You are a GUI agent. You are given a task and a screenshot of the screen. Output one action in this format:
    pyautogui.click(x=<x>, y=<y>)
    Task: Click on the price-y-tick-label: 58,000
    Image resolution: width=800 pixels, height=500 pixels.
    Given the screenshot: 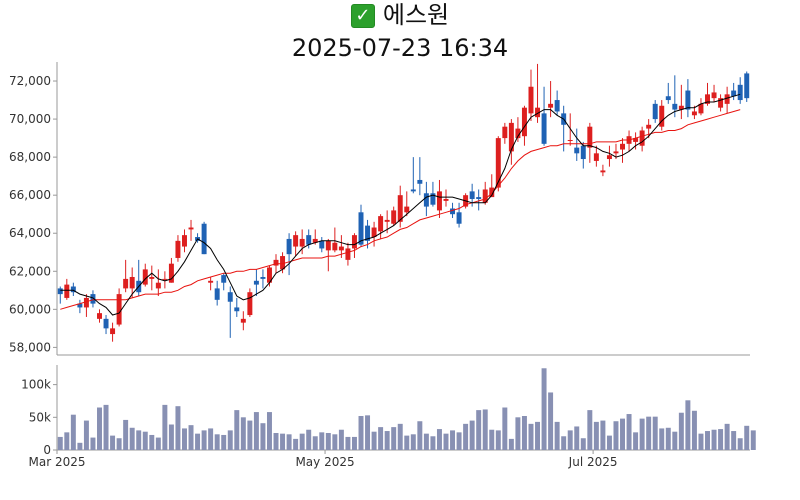 What is the action you would take?
    pyautogui.click(x=30, y=347)
    